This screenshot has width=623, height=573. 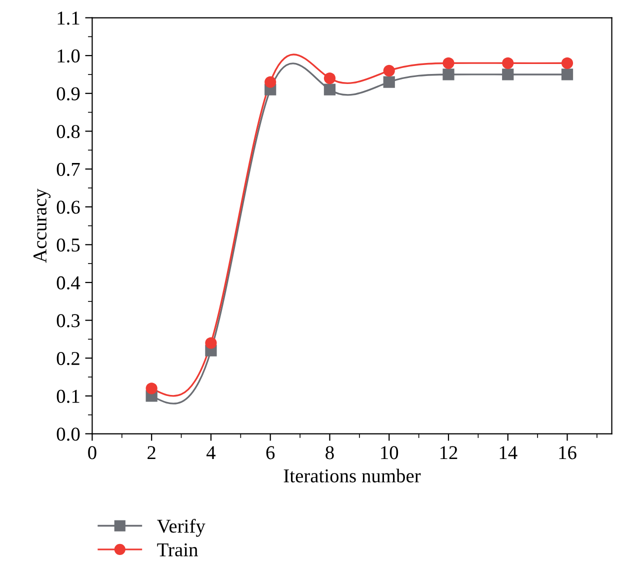 What do you see at coordinates (68, 93) in the screenshot?
I see `y-tick-label: 0.9` at bounding box center [68, 93].